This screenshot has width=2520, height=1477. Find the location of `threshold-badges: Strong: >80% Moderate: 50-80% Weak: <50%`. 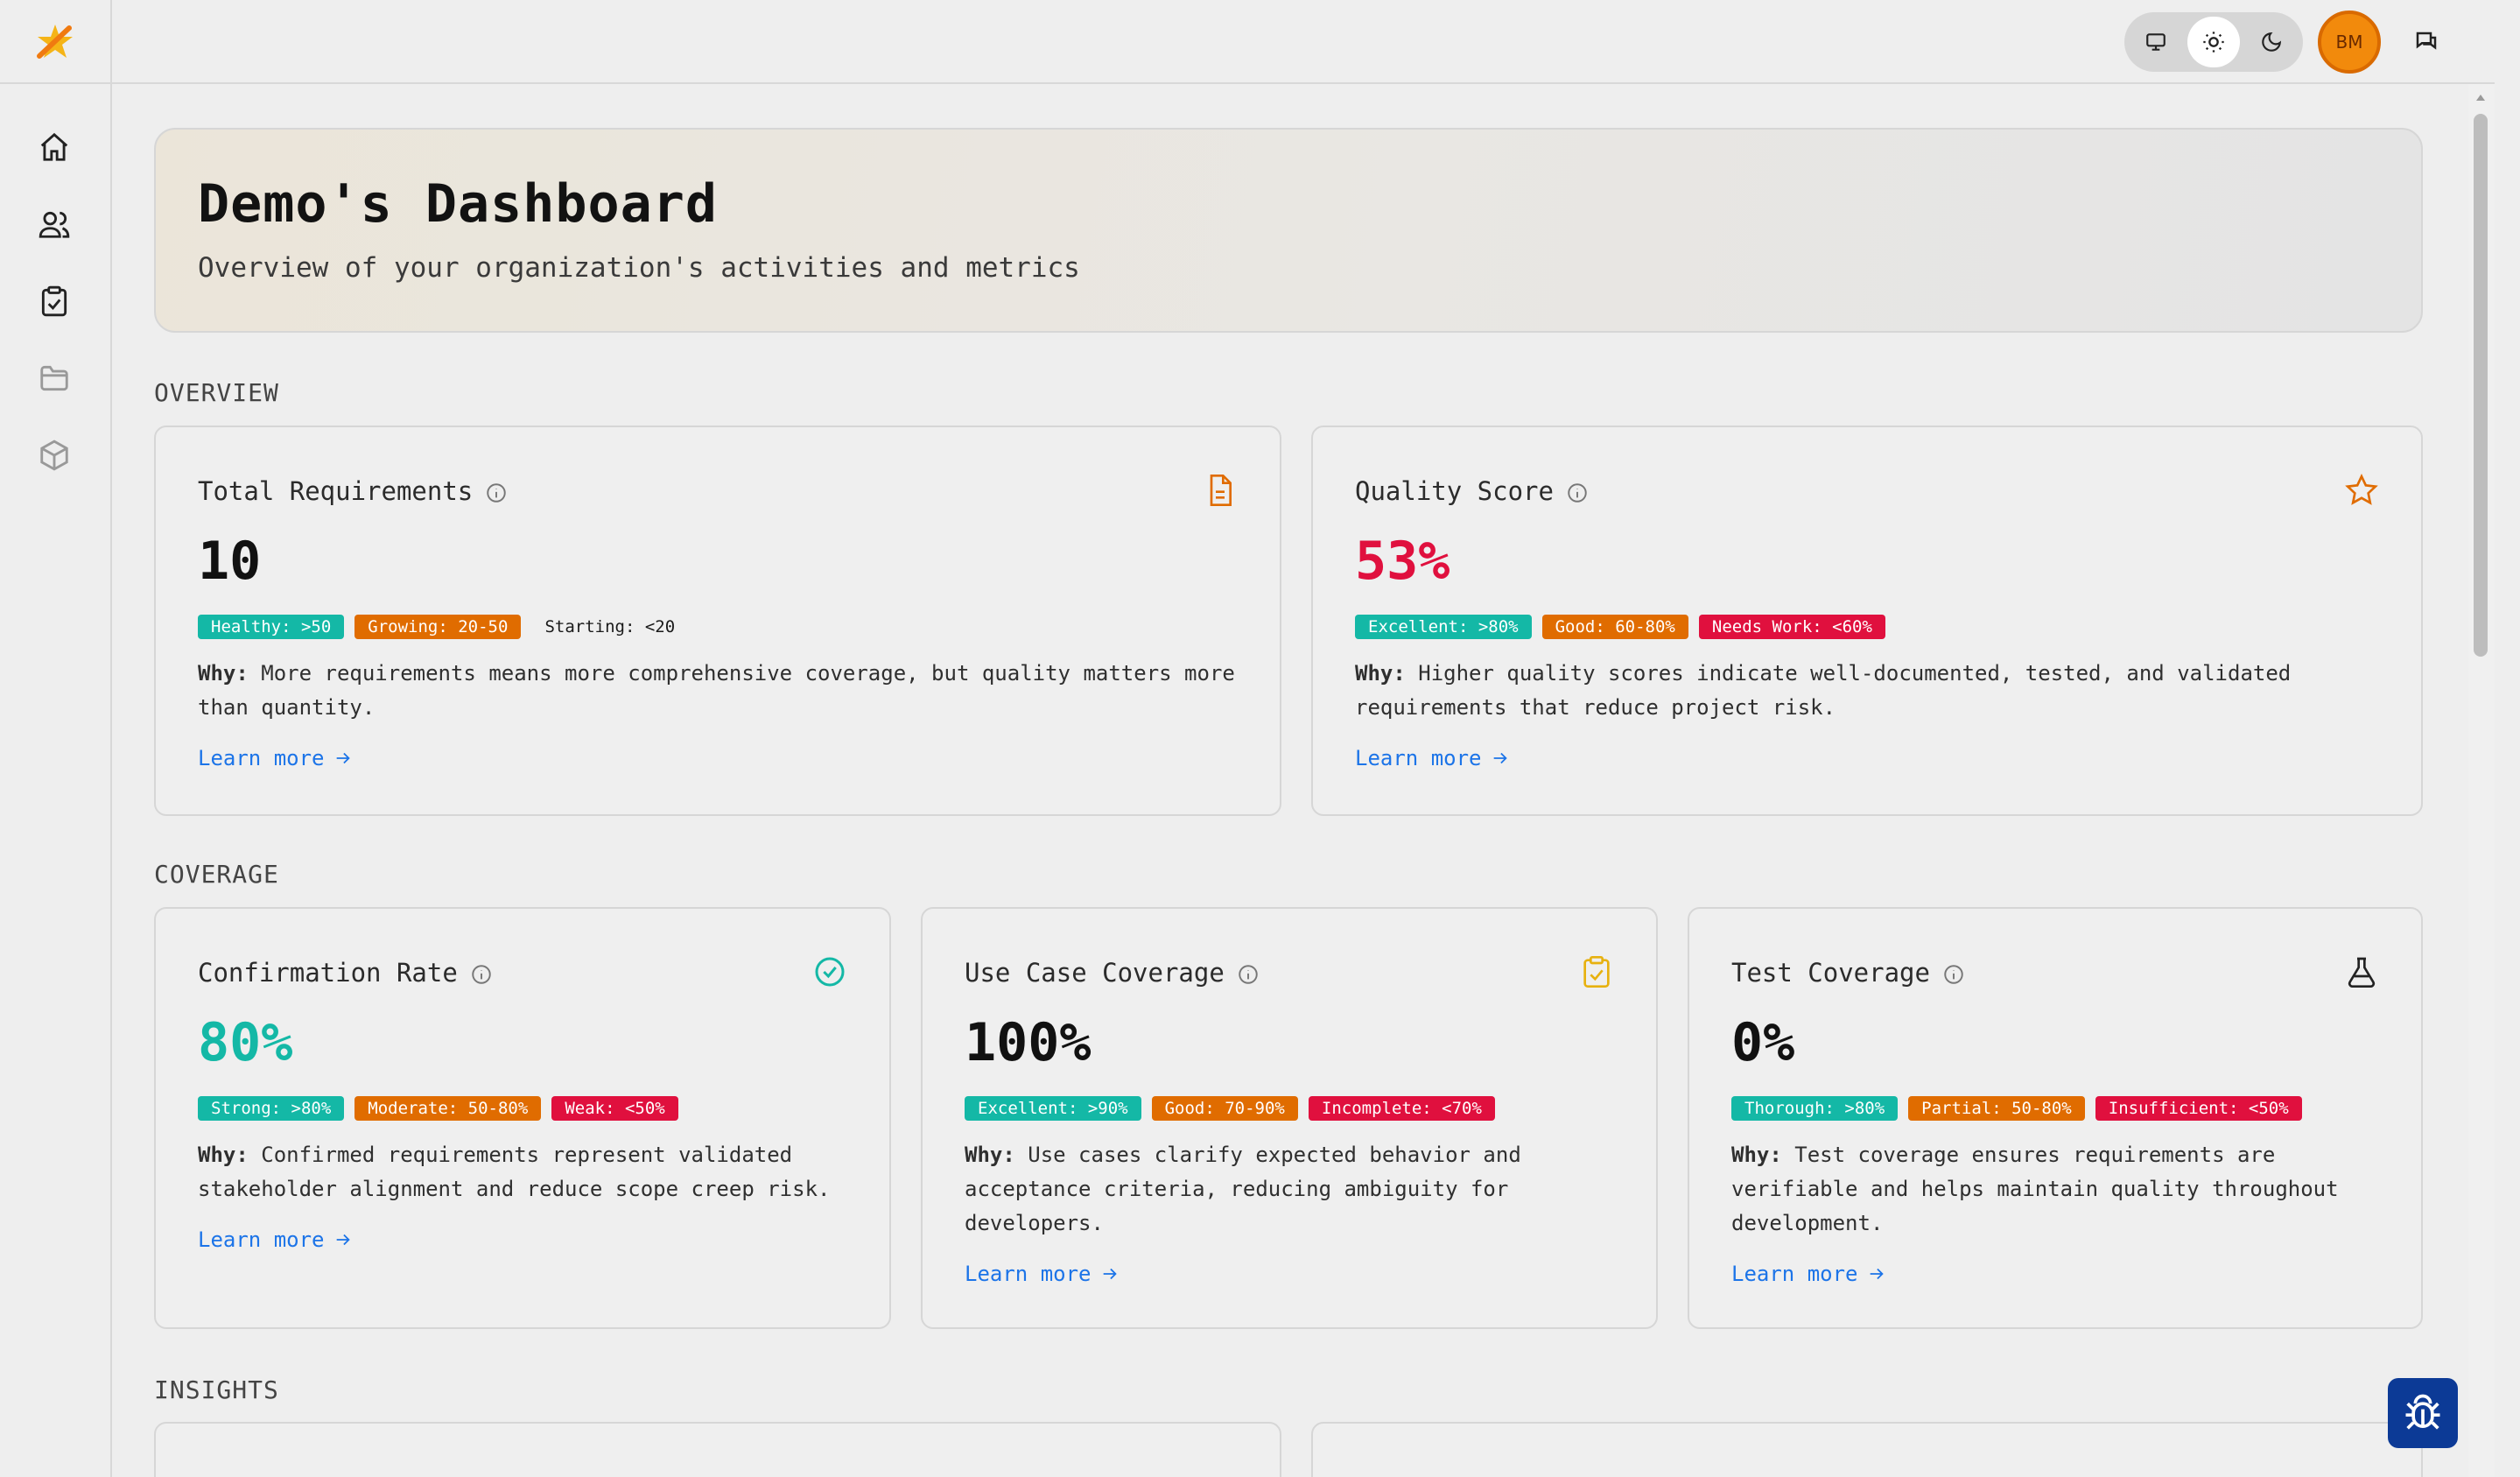

threshold-badges: Strong: >80% Moderate: 50-80% Weak: <50% is located at coordinates (438, 1108).